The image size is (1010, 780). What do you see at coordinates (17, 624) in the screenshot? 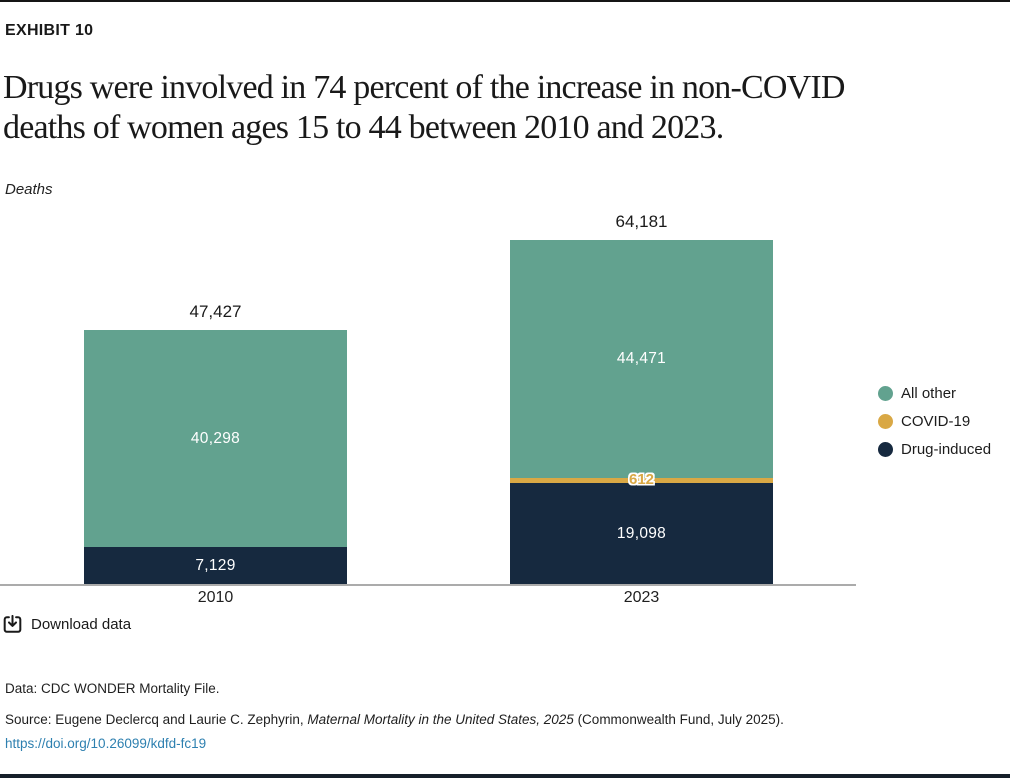
I see `download-icon` at bounding box center [17, 624].